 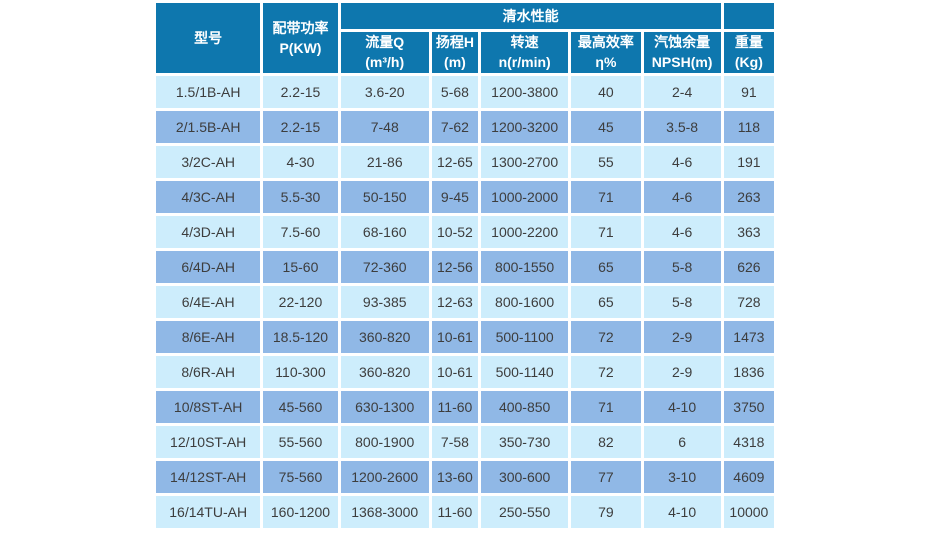 I want to click on value-cell: 160-1200, so click(x=300, y=511).